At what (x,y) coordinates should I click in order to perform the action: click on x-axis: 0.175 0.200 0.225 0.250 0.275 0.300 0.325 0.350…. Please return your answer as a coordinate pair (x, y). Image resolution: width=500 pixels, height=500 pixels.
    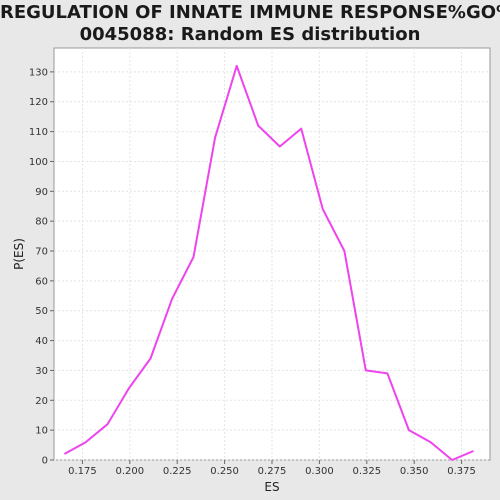
    Looking at the image, I should click on (272, 468).